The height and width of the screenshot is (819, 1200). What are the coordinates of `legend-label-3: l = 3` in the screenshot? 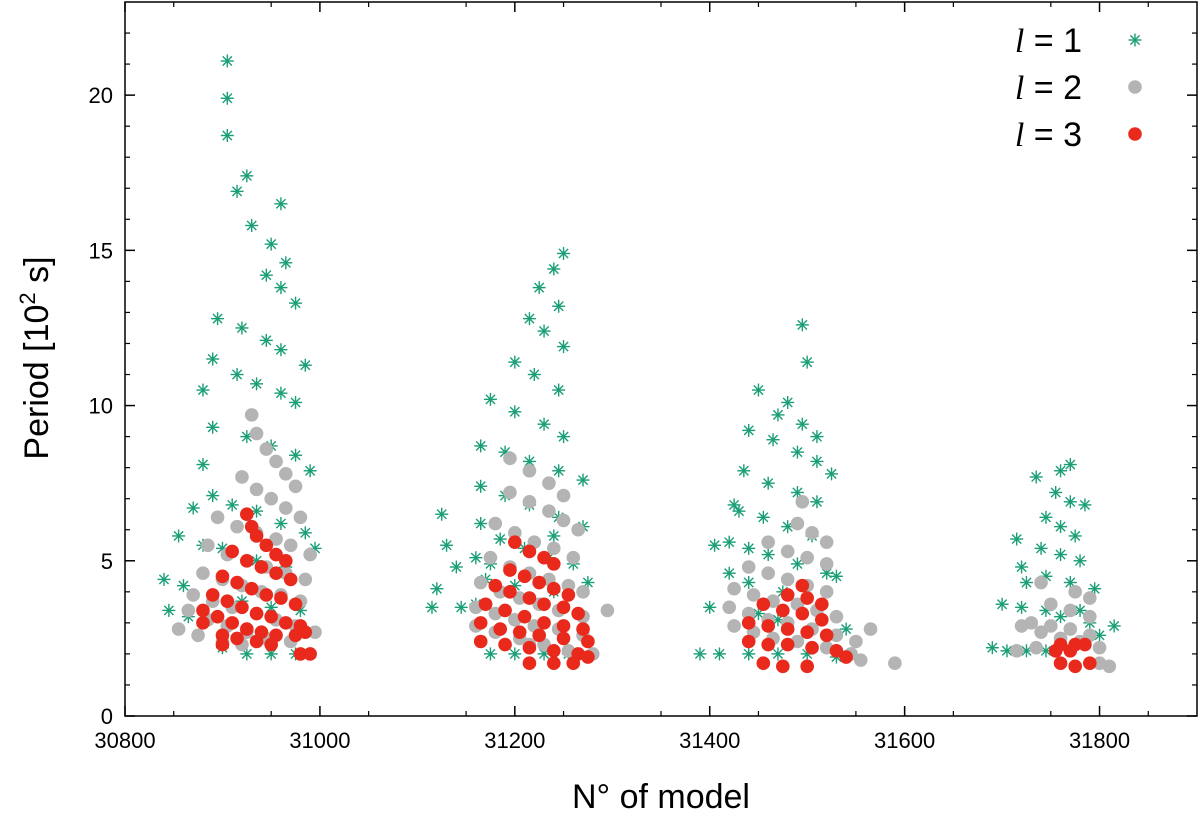 It's located at (1048, 135).